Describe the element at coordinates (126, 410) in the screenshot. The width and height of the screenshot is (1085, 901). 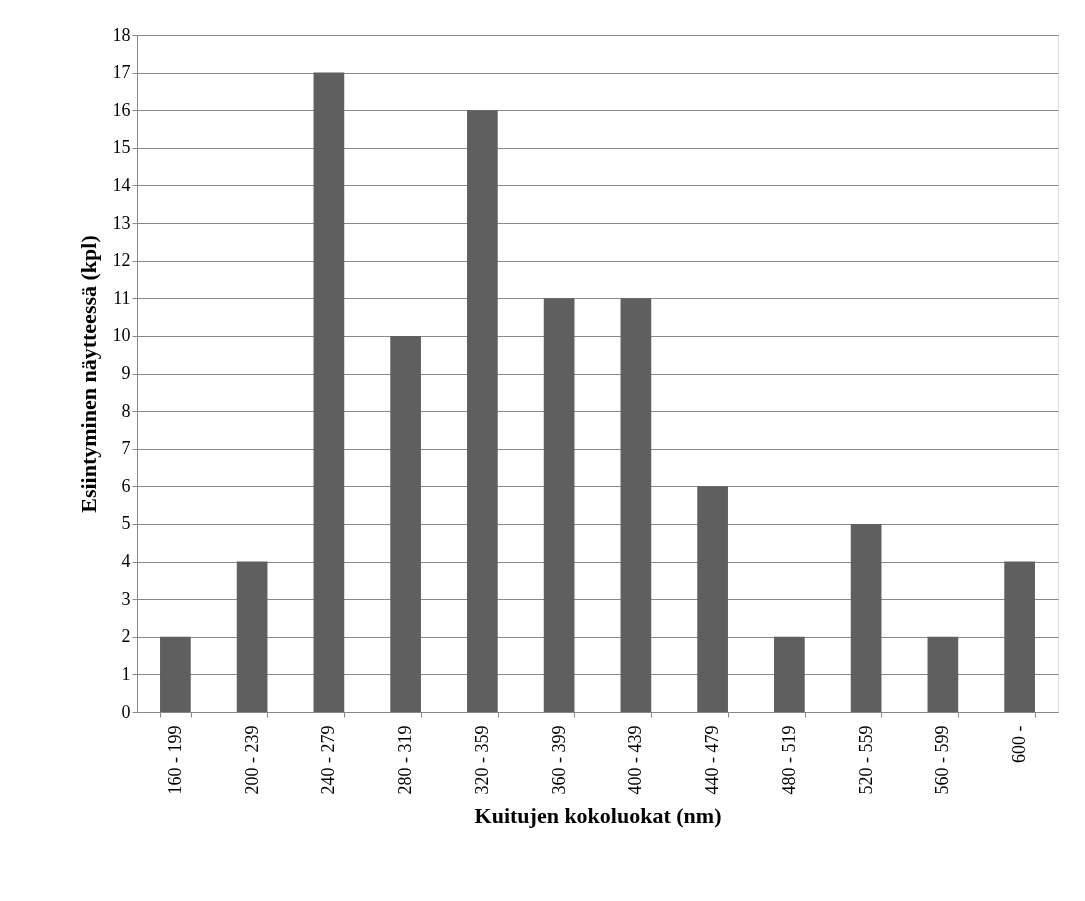
I see `y-tick-label: 8` at that location.